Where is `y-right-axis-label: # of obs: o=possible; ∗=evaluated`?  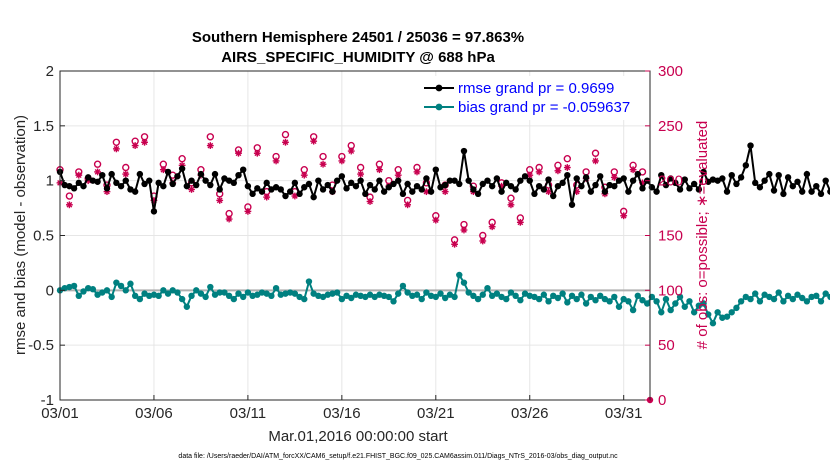 y-right-axis-label: # of obs: o=possible; ∗=evaluated is located at coordinates (702, 235).